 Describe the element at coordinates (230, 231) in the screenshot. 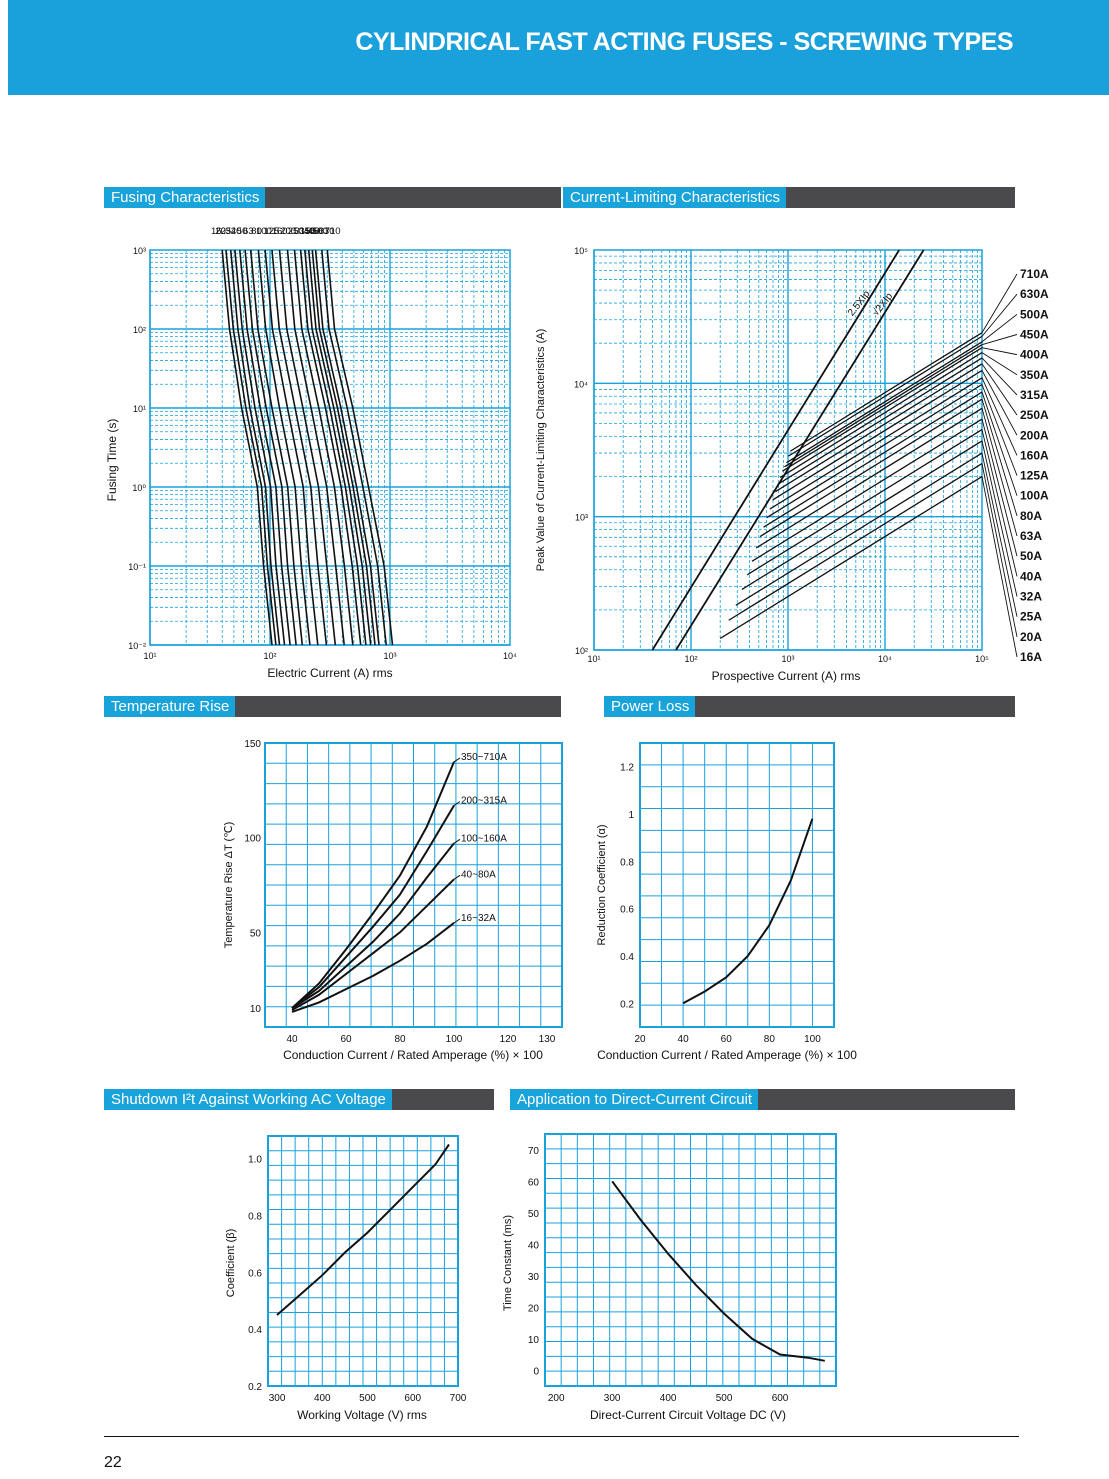

I see `rating-label-32: 32` at that location.